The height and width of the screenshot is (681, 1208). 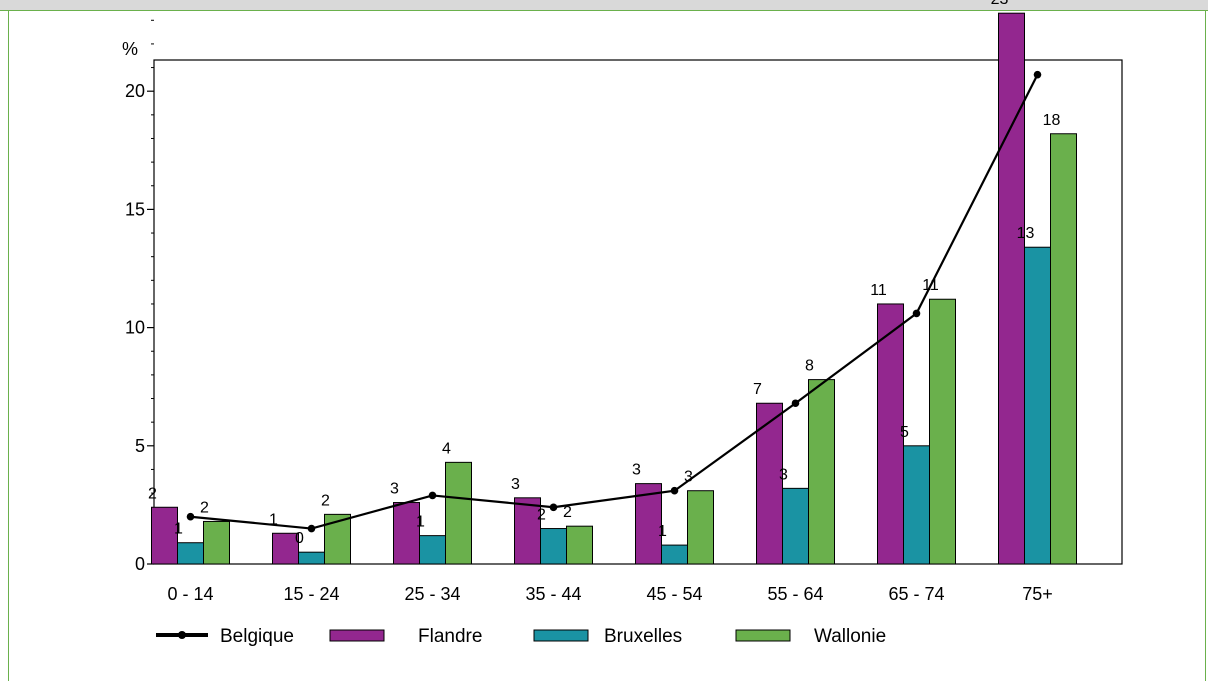 I want to click on data-label-bruxelles: 0, so click(x=299, y=538).